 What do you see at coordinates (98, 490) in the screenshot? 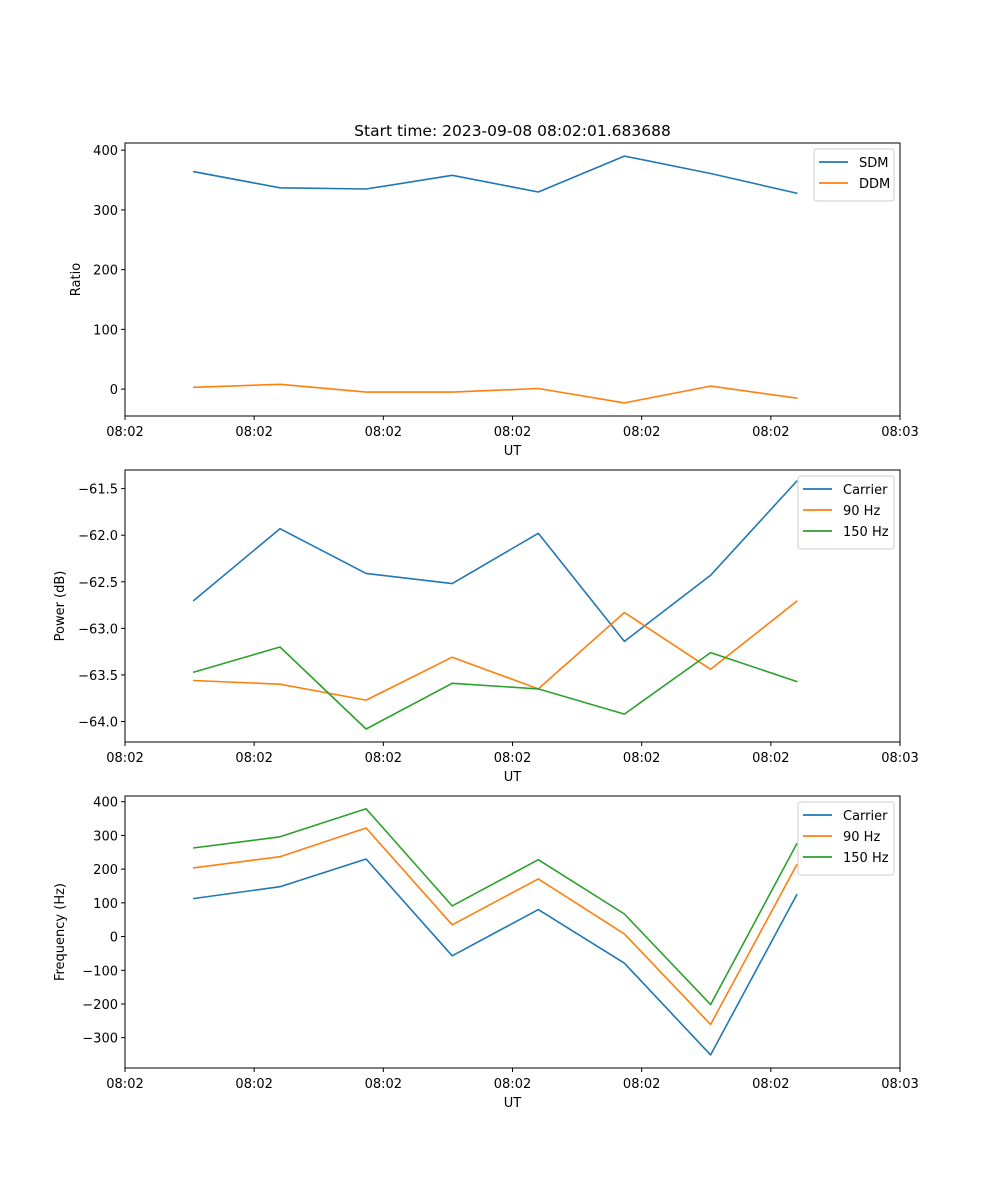
I see `y-tick-label: −61.5` at bounding box center [98, 490].